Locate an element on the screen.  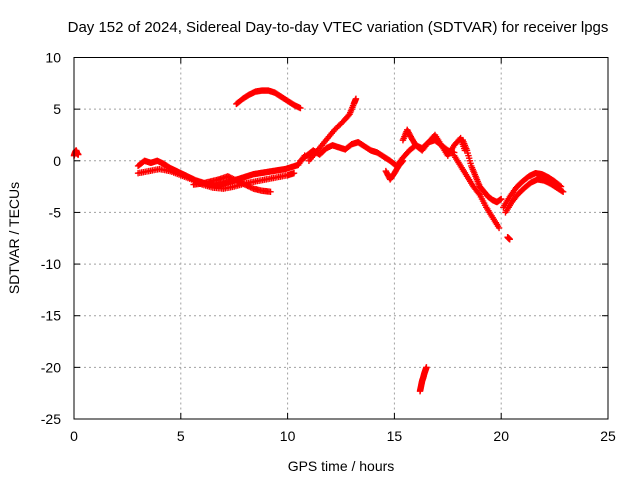
y-tick-label: 10 is located at coordinates (53, 58).